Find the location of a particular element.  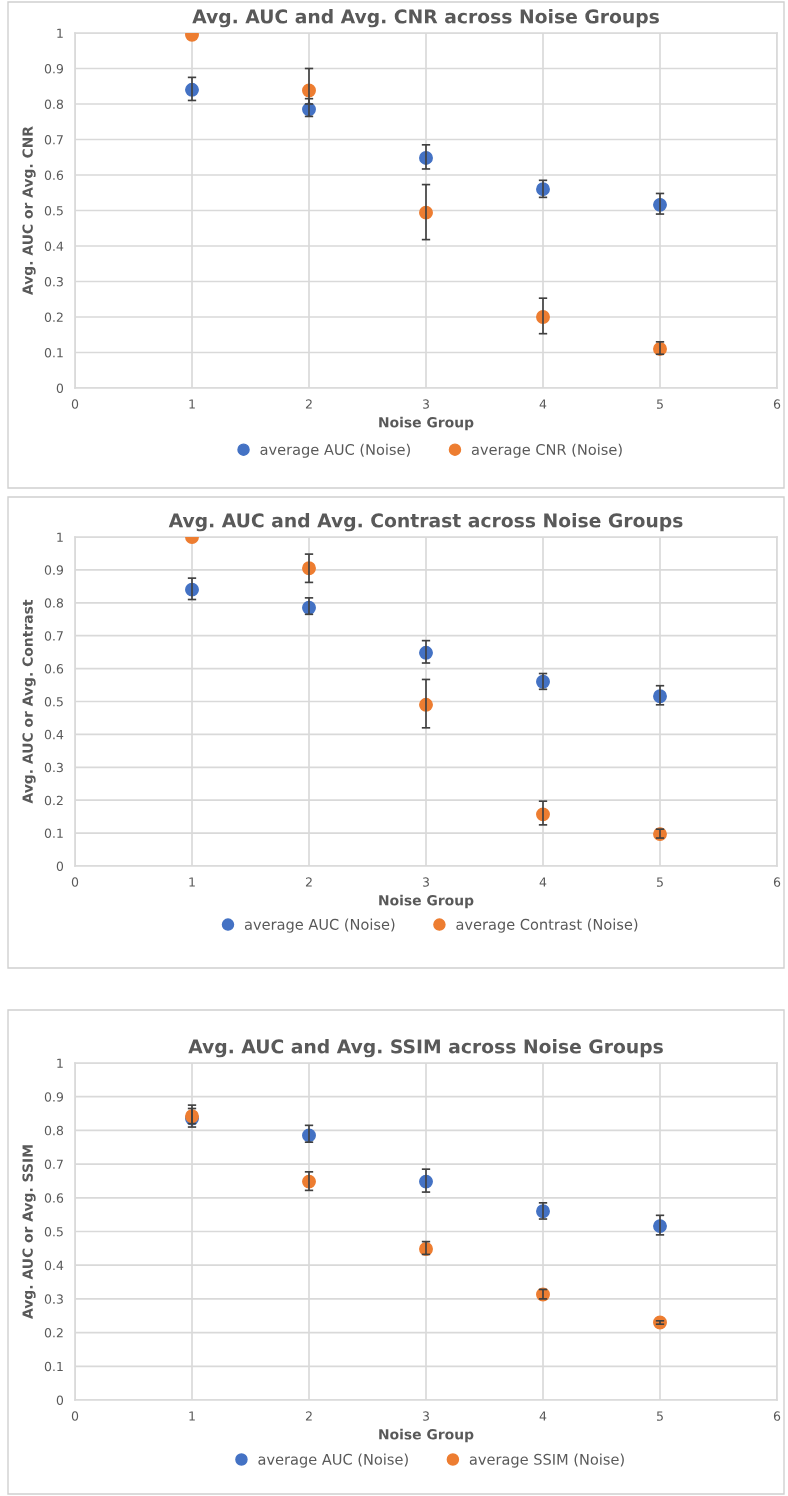

y-axis-title: Avg. AUC or Avg. Contrast is located at coordinates (29, 701).